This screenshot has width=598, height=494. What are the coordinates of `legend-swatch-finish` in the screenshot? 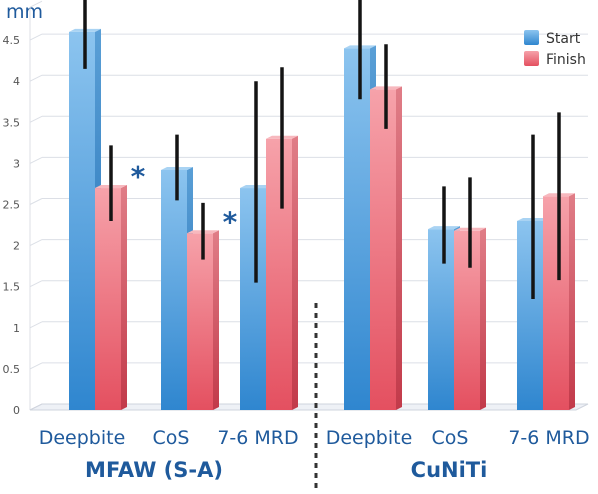 It's located at (531, 58).